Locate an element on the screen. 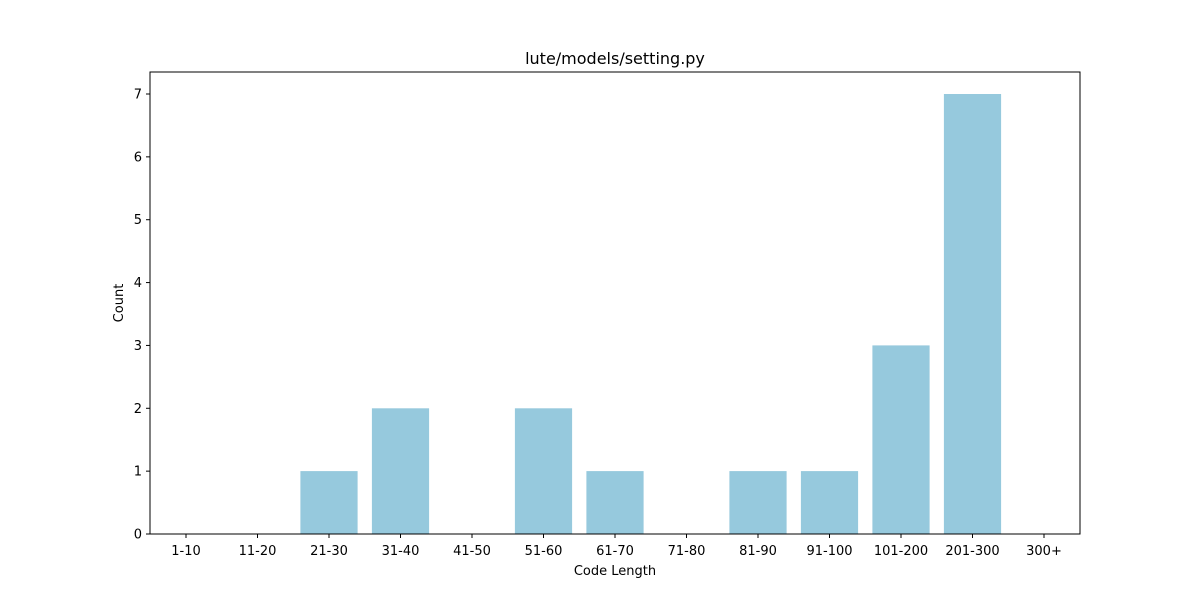  y-tick-label: 4 is located at coordinates (138, 283).